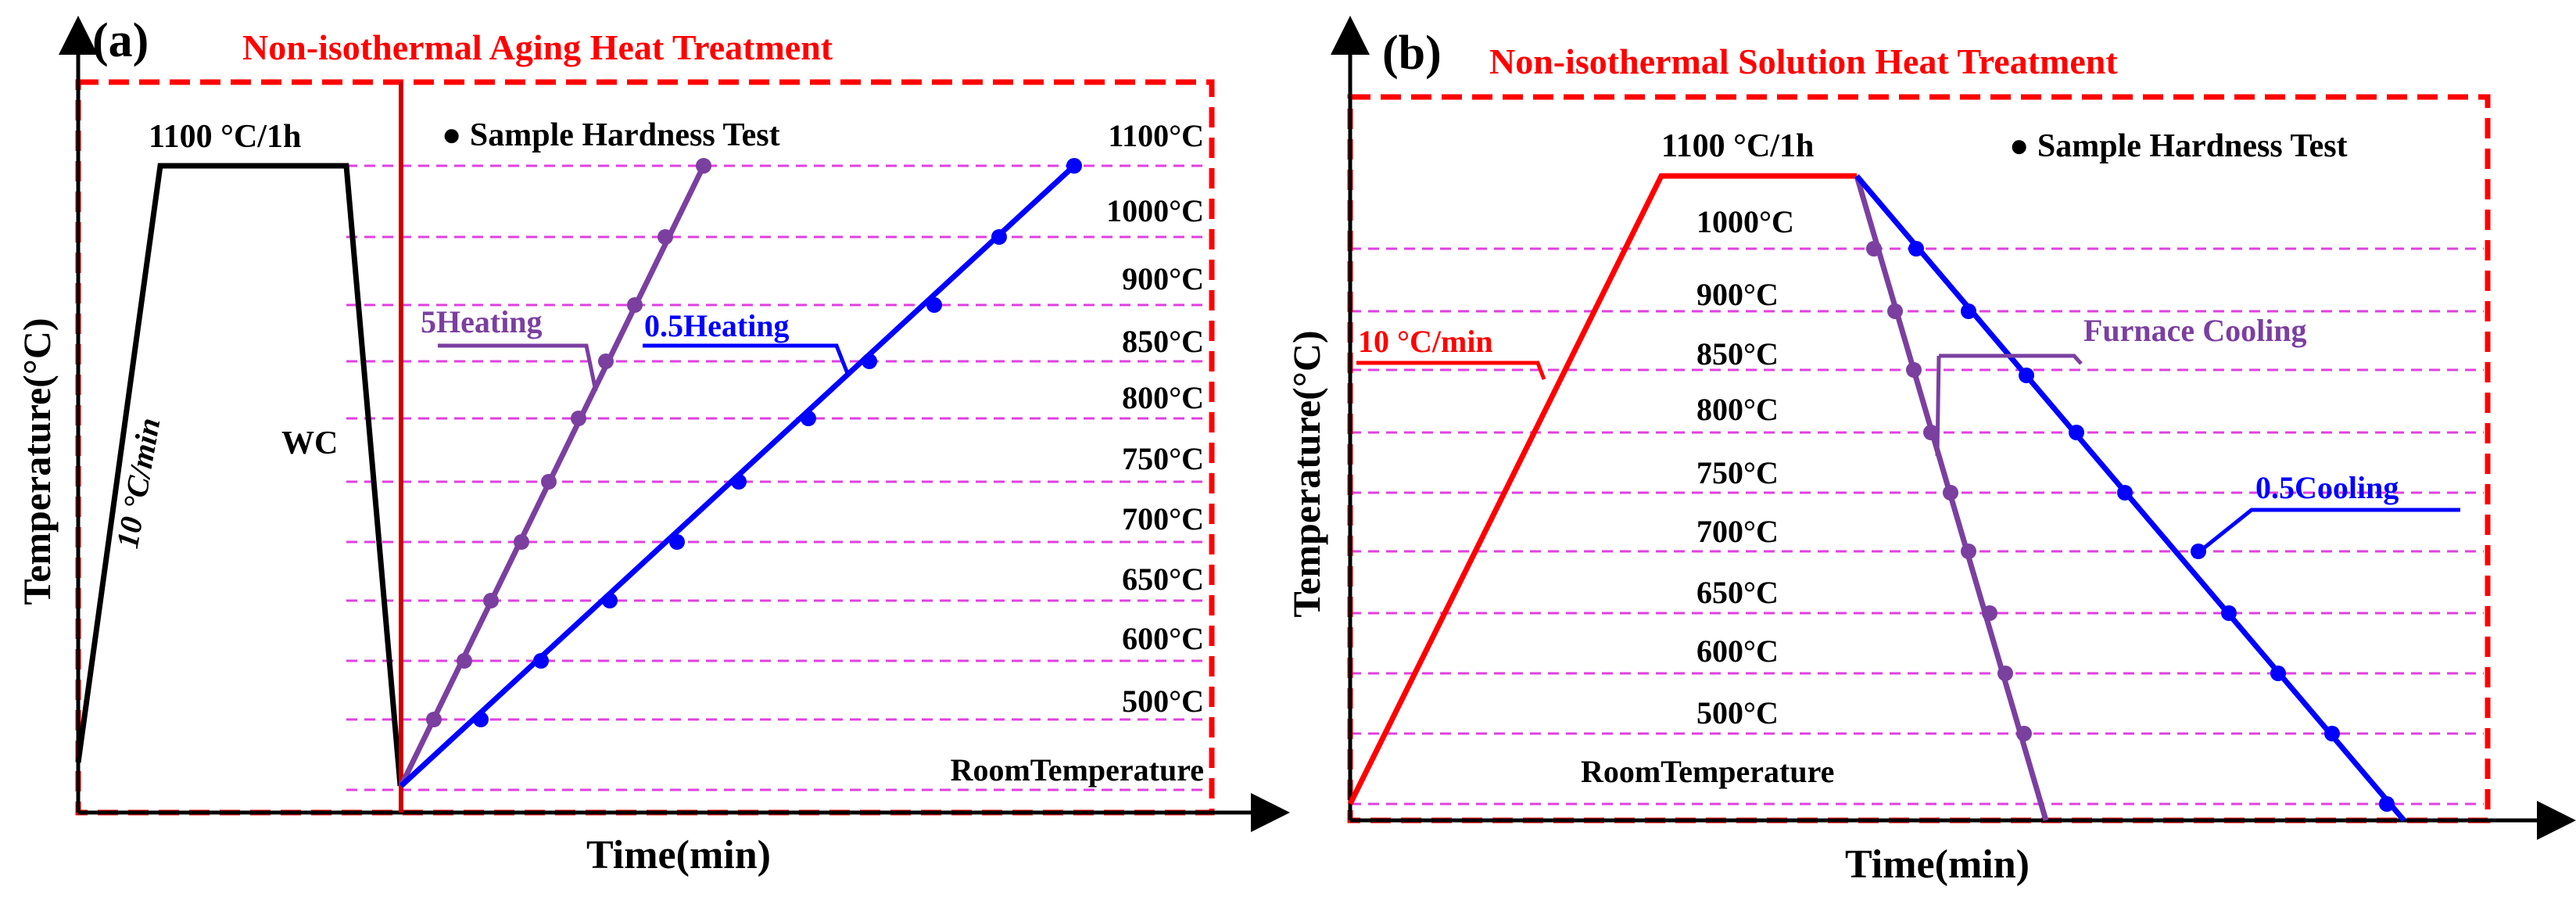  Describe the element at coordinates (1163, 458) in the screenshot. I see `panel-a-temp-label: 750°C` at that location.